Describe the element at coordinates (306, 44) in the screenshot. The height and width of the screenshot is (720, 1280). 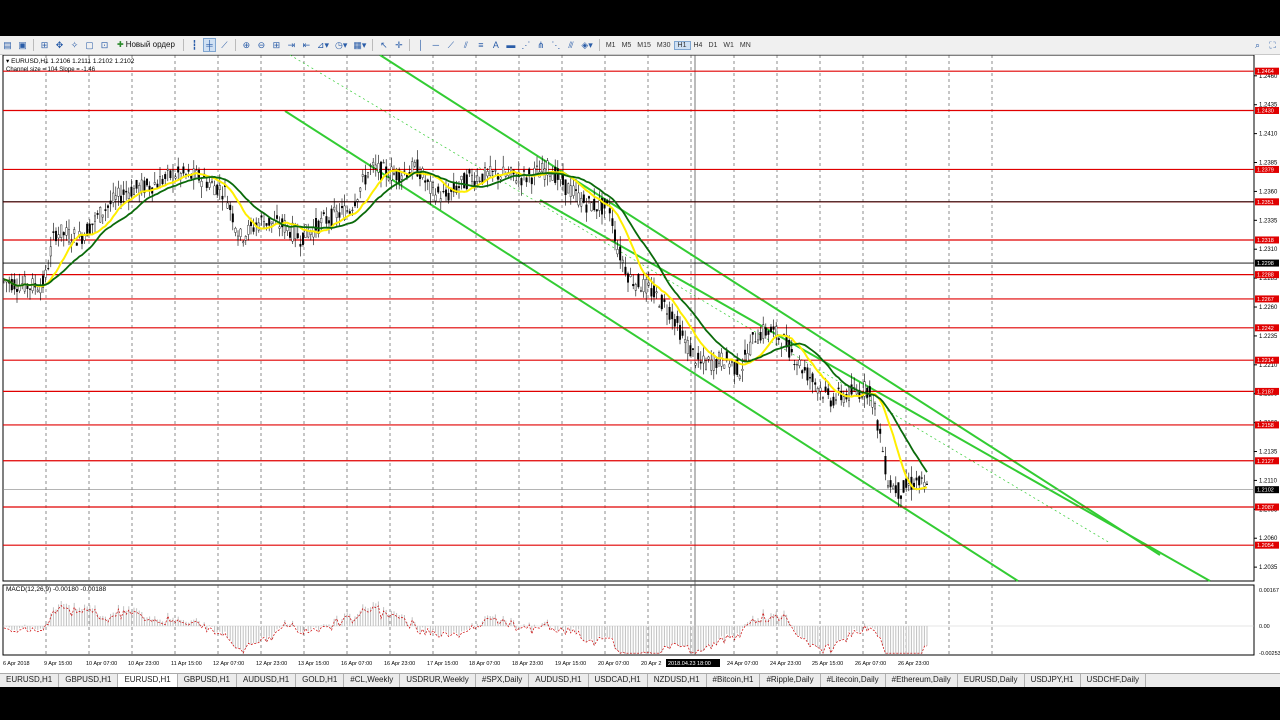
I see `chart-shift-icon: ⇤` at that location.